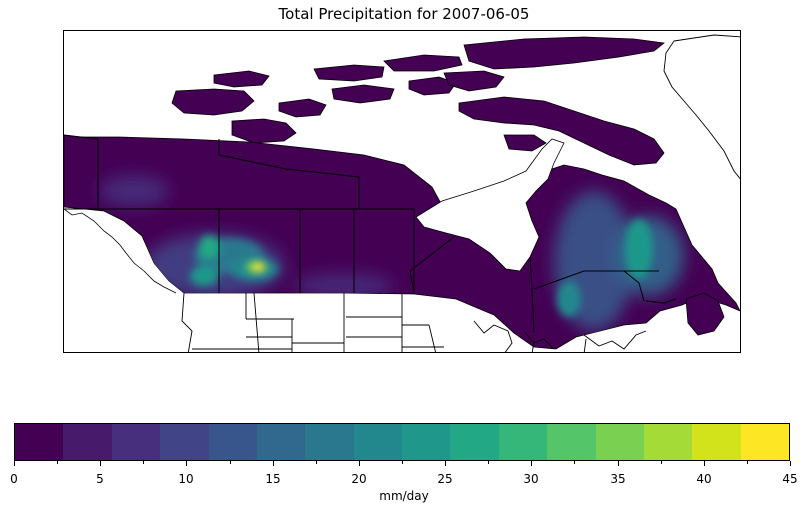 This screenshot has width=808, height=515. Describe the element at coordinates (414, 322) in the screenshot. I see `usa-outline` at that location.